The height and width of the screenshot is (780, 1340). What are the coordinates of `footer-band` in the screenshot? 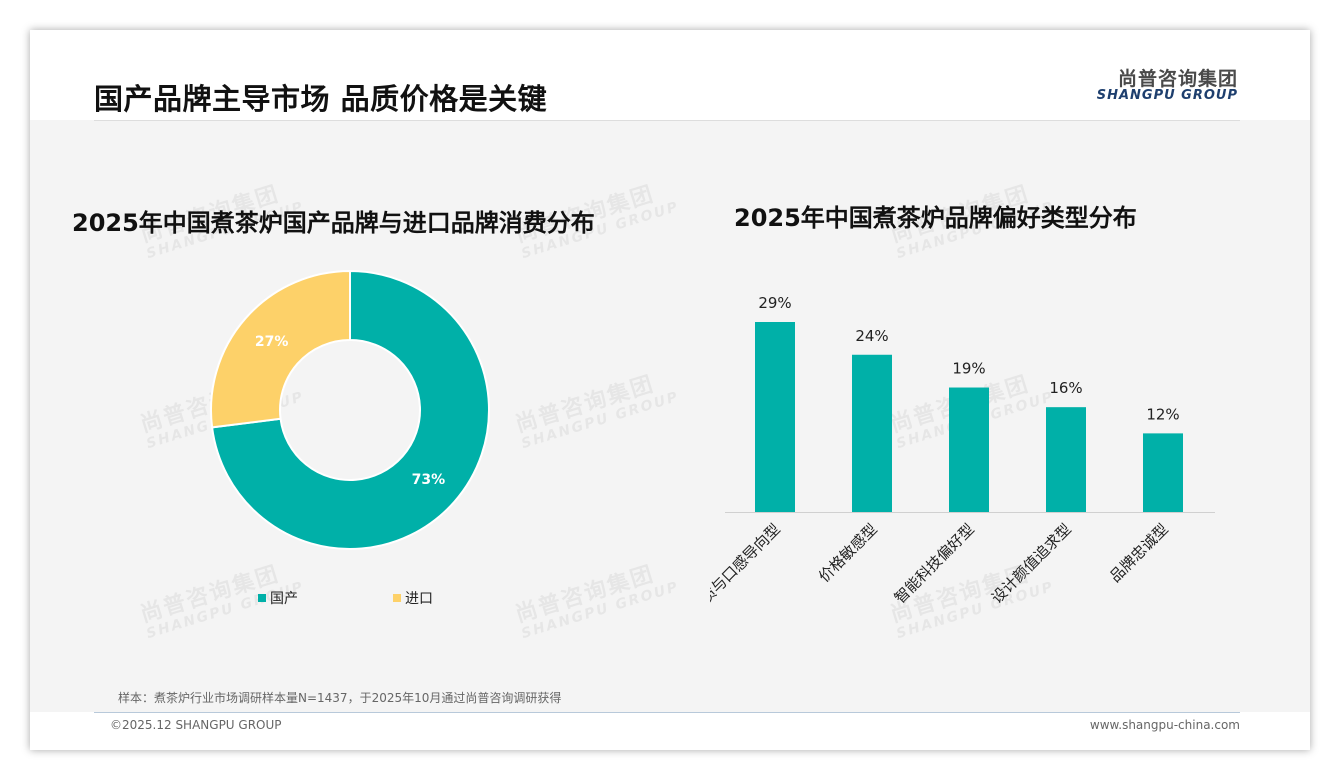 It's located at (670, 731).